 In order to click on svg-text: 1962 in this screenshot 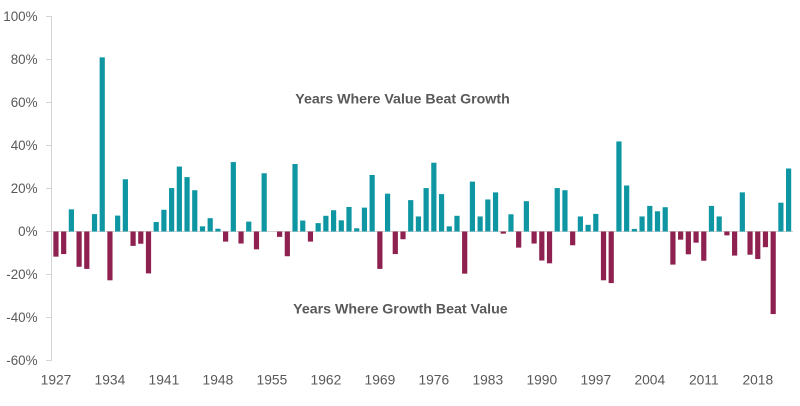, I will do `click(326, 380)`.